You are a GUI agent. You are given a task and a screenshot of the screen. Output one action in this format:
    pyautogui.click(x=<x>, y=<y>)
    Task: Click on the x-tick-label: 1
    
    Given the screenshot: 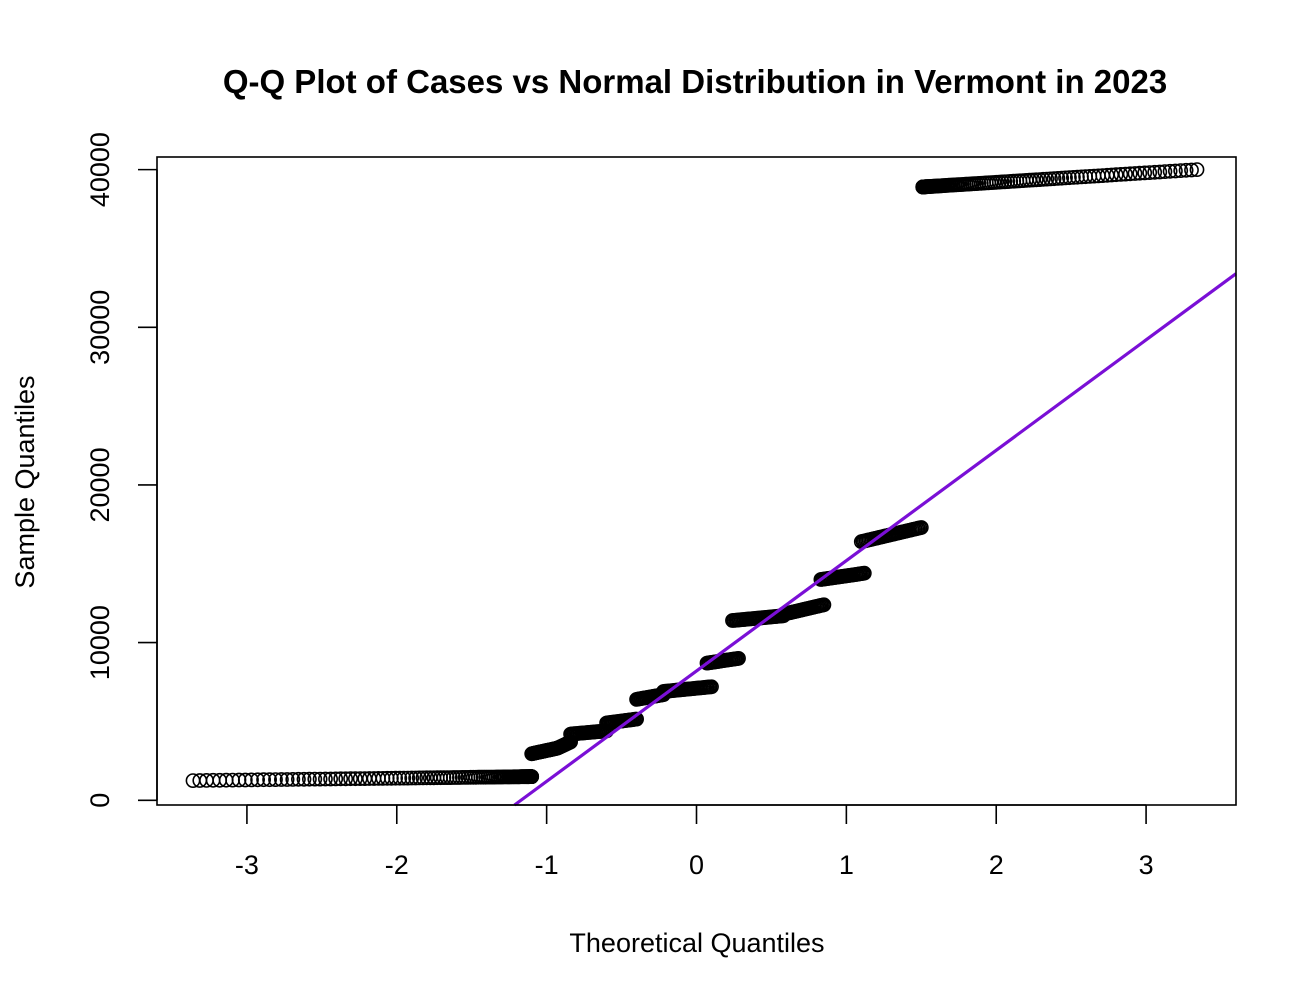 What is the action you would take?
    pyautogui.click(x=846, y=865)
    